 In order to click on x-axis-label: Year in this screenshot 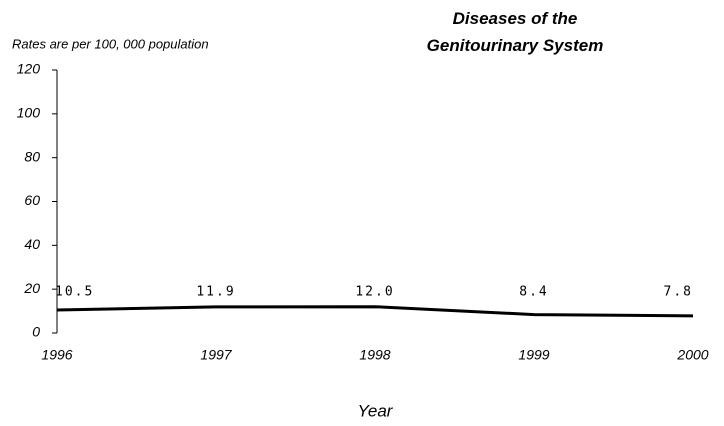, I will do `click(376, 410)`.